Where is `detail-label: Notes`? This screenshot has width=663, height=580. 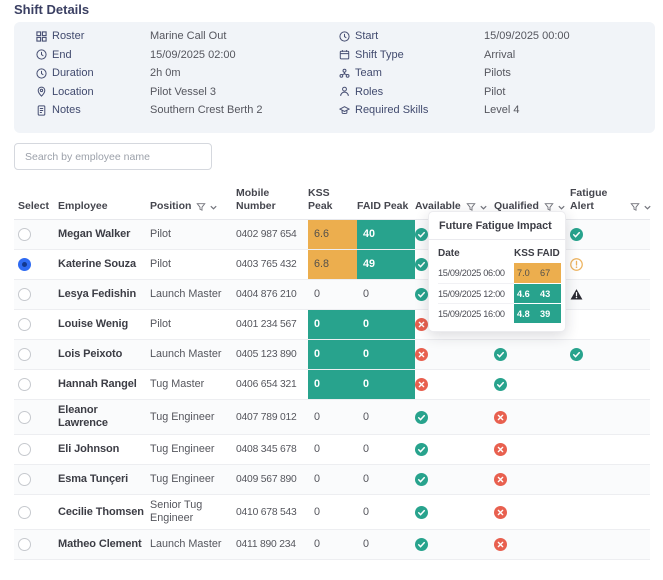 detail-label: Notes is located at coordinates (66, 110).